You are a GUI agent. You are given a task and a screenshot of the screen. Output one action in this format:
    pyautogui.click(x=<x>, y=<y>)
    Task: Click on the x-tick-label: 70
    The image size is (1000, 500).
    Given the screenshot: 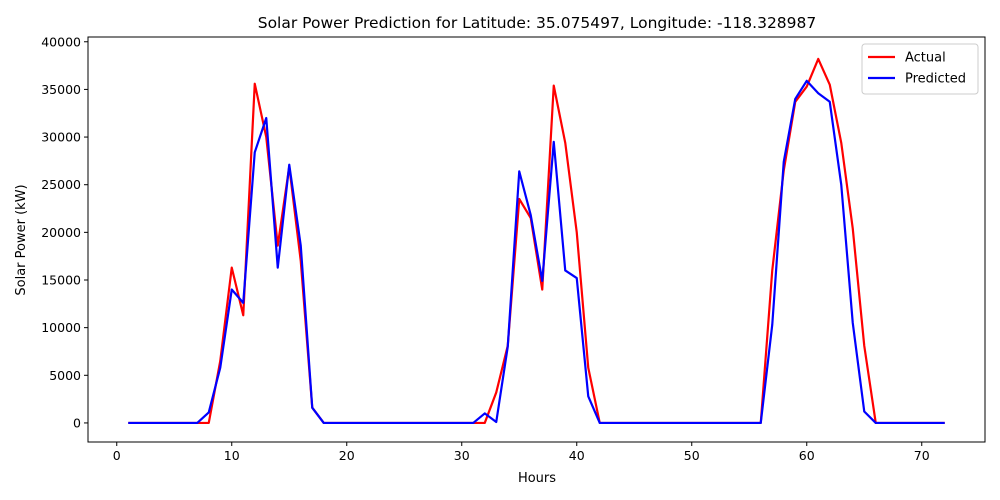 What is the action you would take?
    pyautogui.click(x=922, y=455)
    